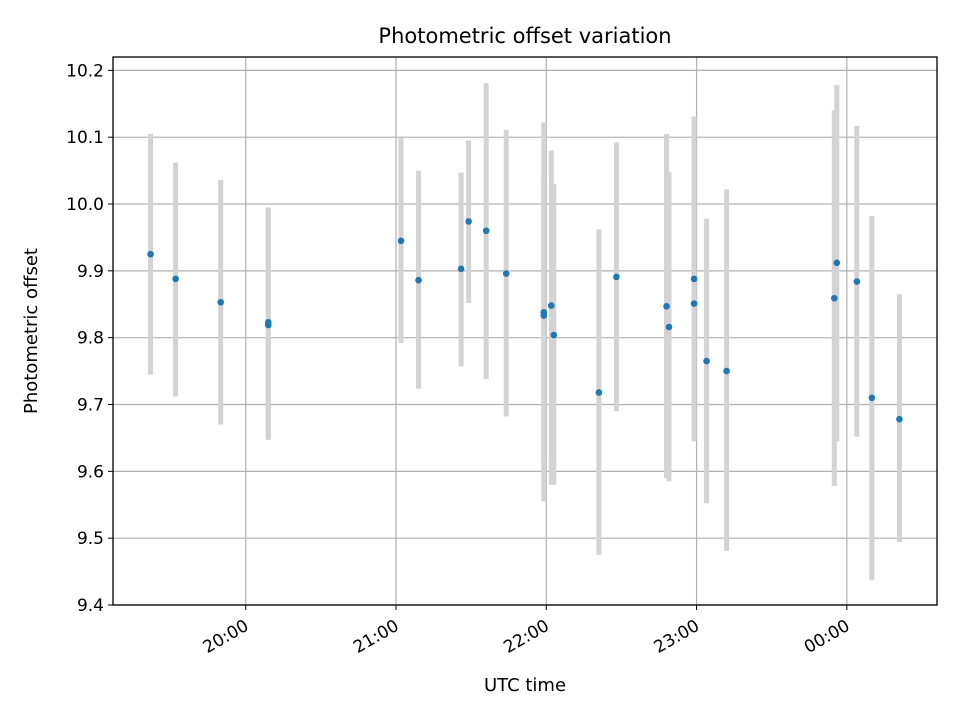  What do you see at coordinates (677, 637) in the screenshot?
I see `x-tick-label: 23:00` at bounding box center [677, 637].